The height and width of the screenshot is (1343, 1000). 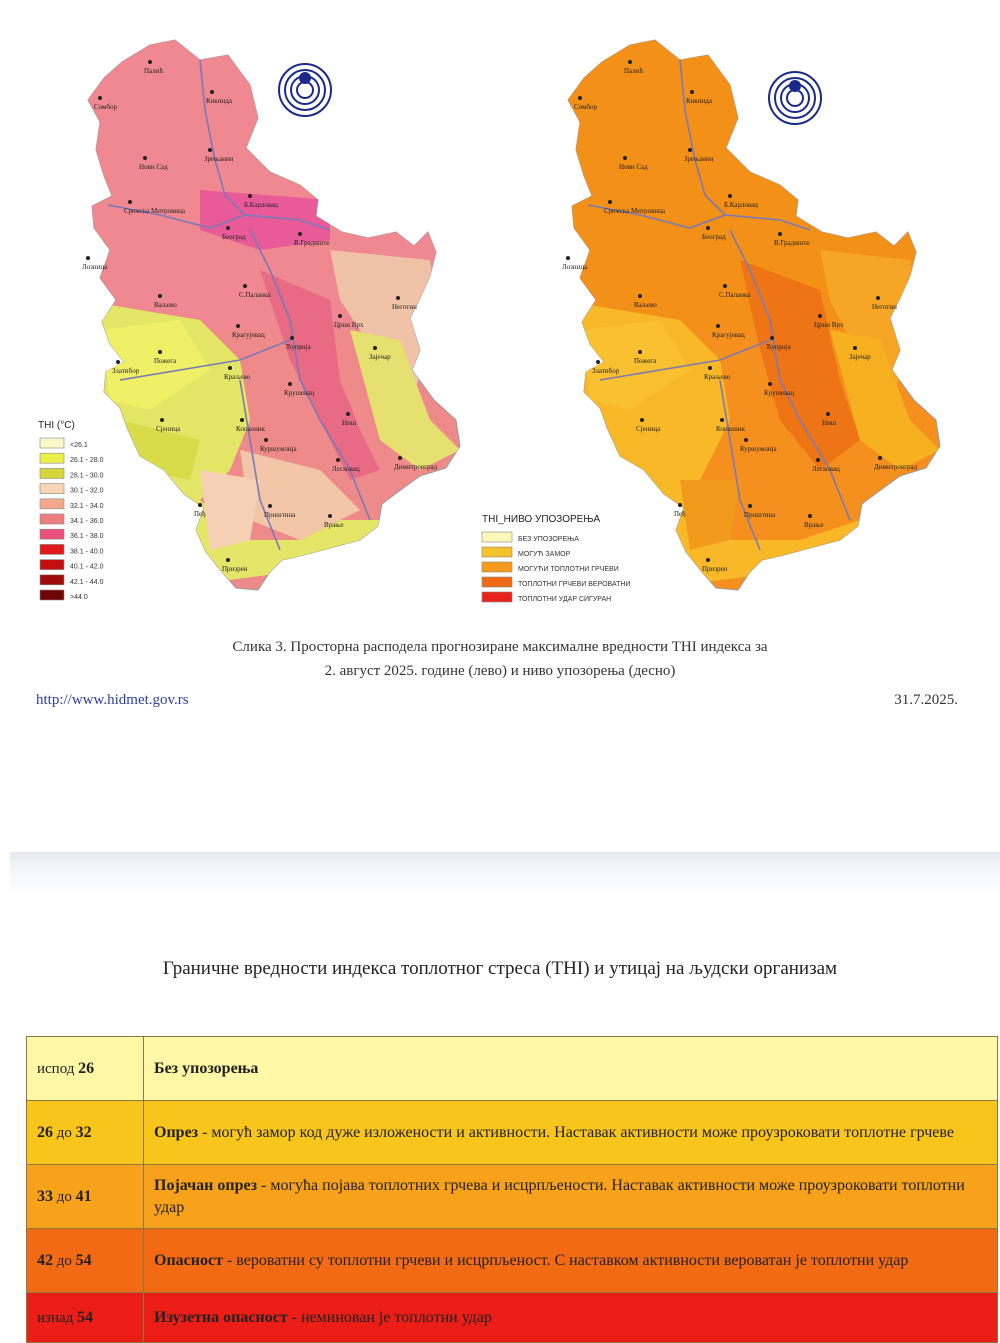 I want to click on legend-label: 34.1 - 36.0, so click(x=87, y=521).